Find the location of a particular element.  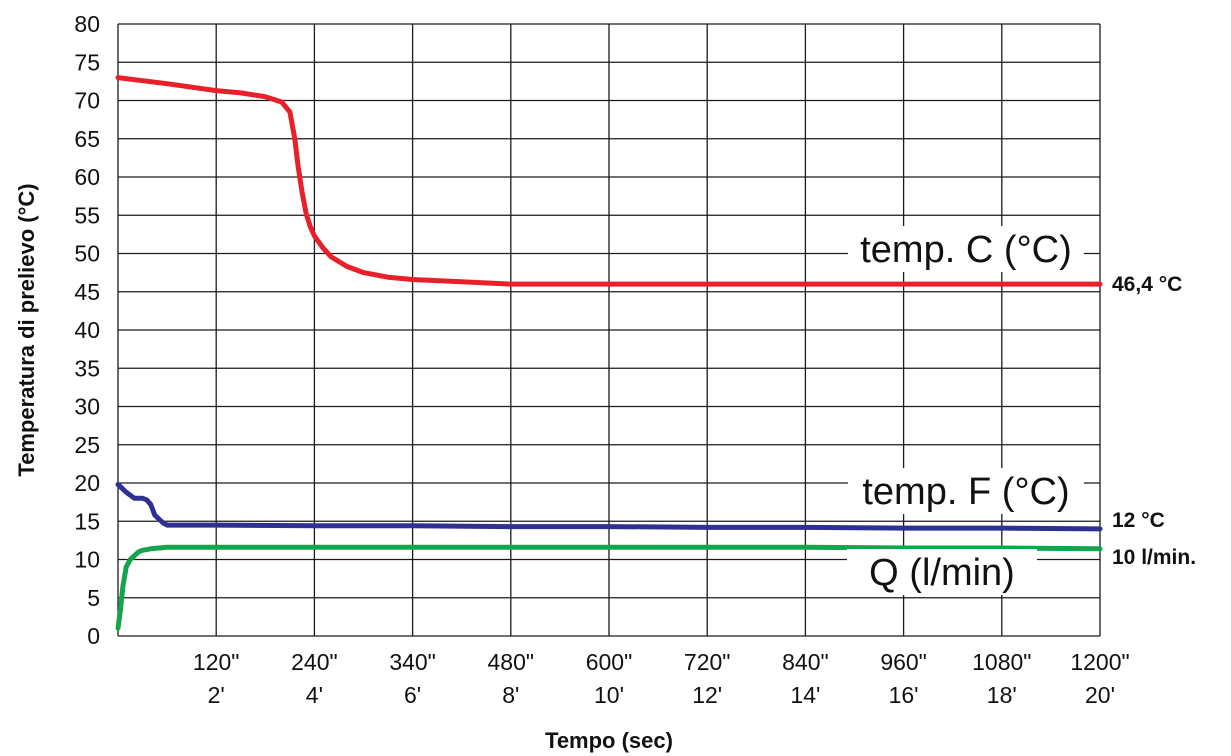

end-value-label: 46,4 °C is located at coordinates (1147, 284).